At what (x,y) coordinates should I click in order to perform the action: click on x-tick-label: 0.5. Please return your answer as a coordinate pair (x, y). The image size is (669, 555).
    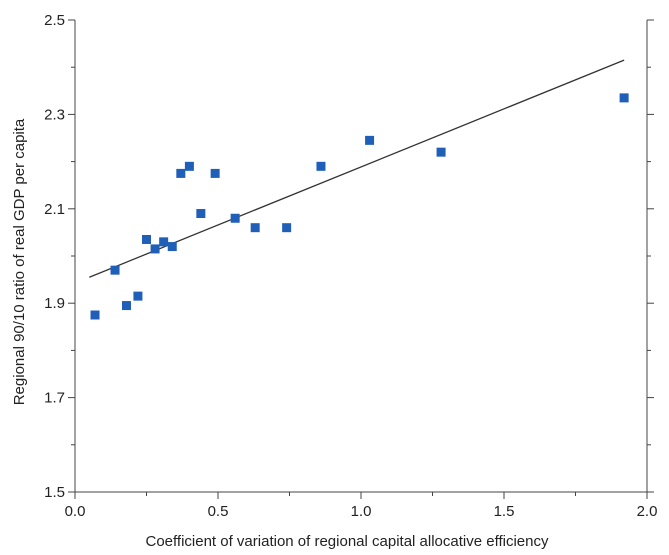
    Looking at the image, I should click on (218, 511).